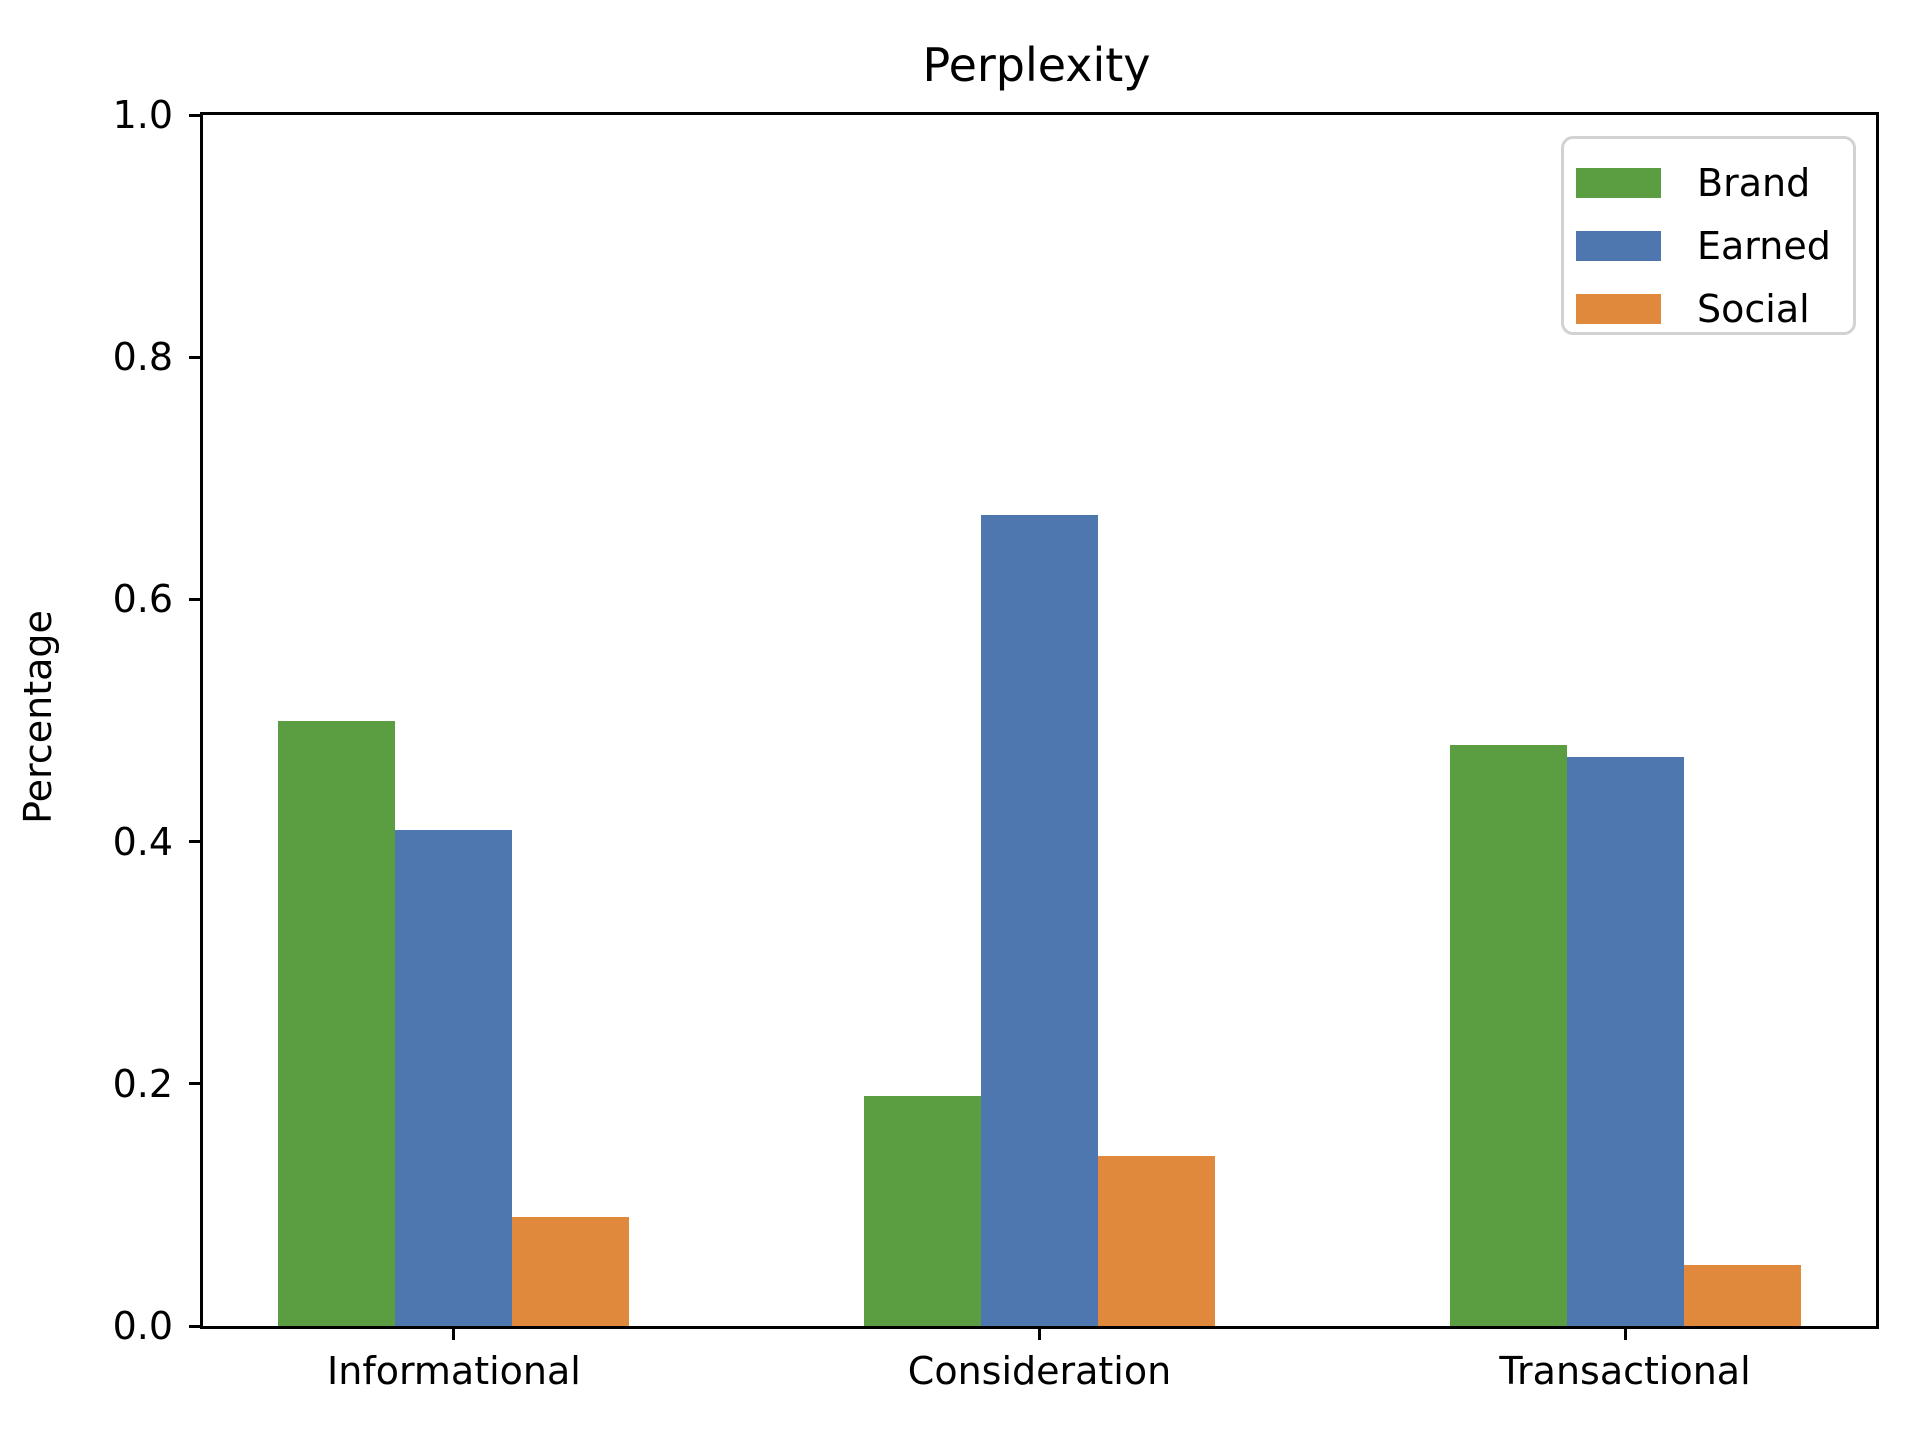  I want to click on legend-swatch-social, so click(1618, 308).